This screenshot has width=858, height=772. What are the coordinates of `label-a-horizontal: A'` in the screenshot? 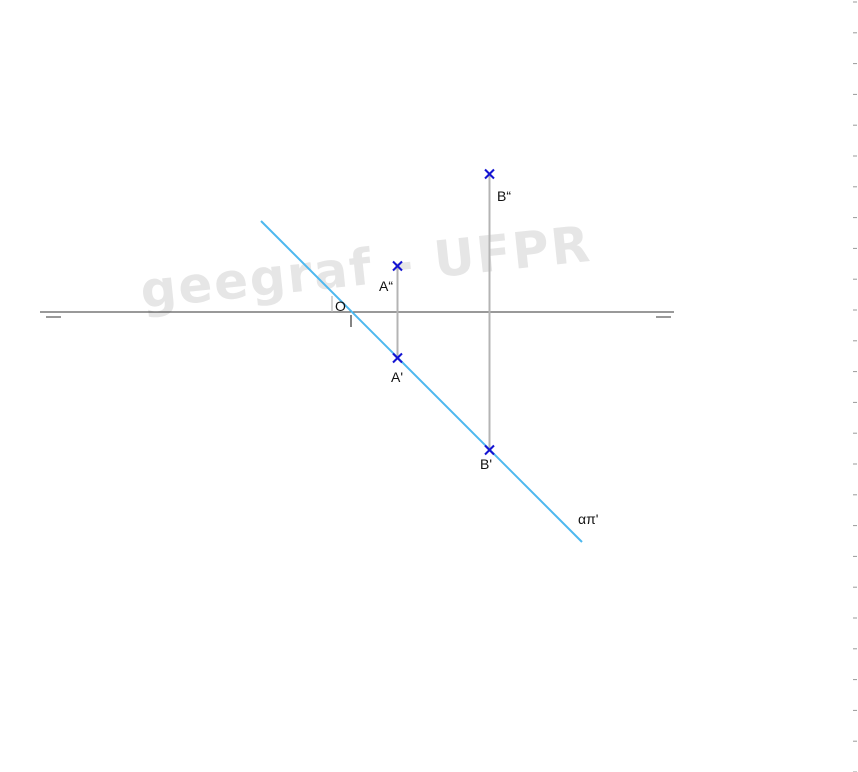 It's located at (397, 377).